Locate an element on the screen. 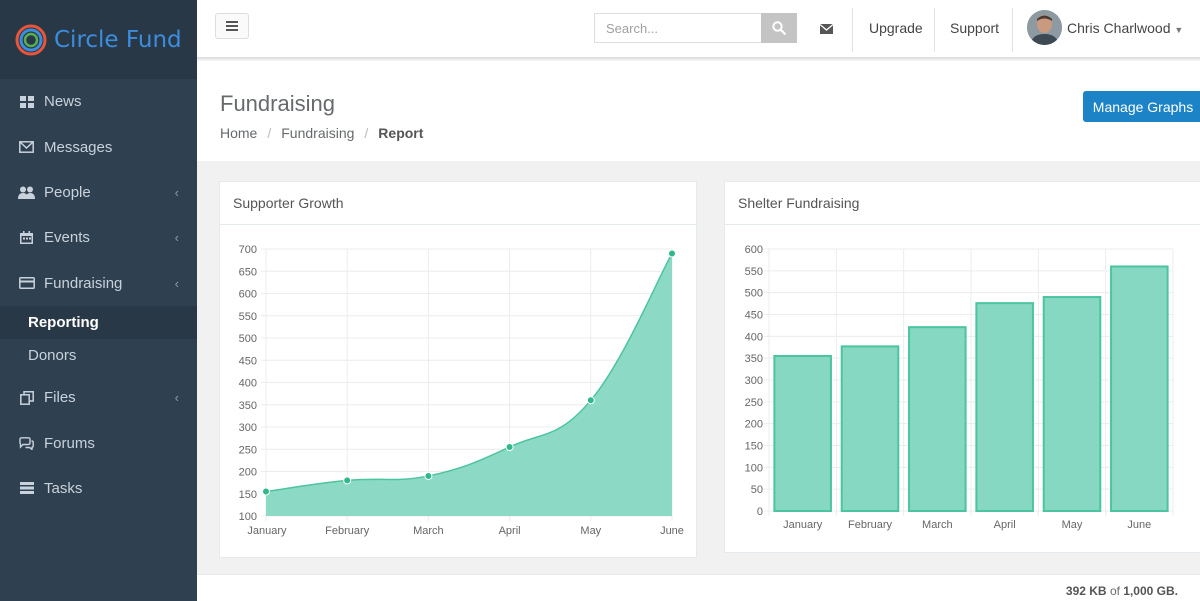  sidebar-item-label: Forums is located at coordinates (69, 443).